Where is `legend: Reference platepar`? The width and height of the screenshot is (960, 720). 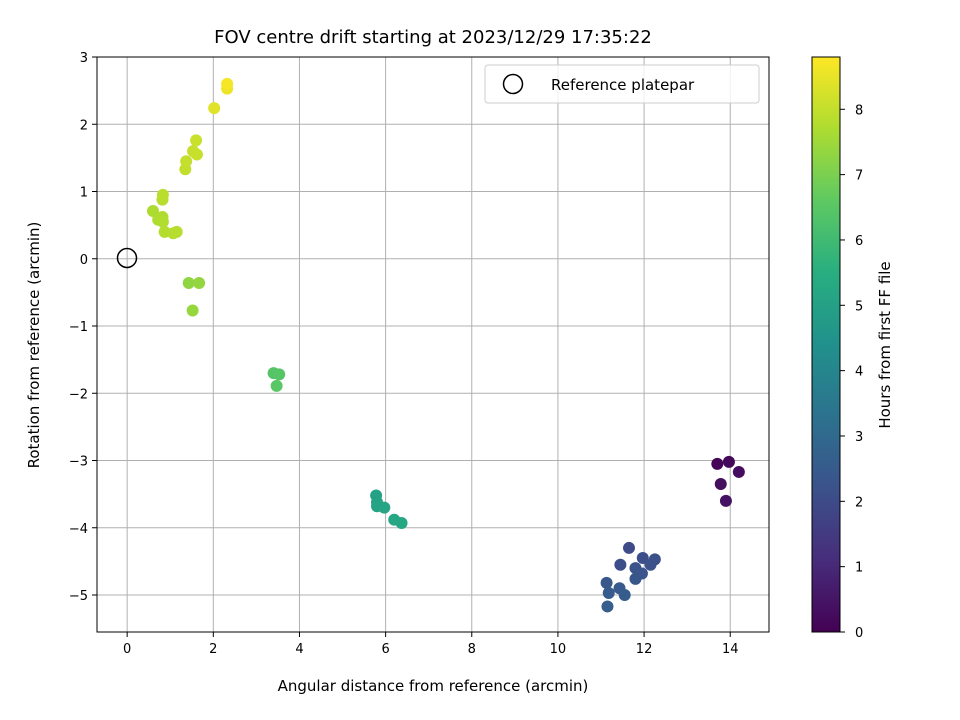
legend: Reference platepar is located at coordinates (622, 84).